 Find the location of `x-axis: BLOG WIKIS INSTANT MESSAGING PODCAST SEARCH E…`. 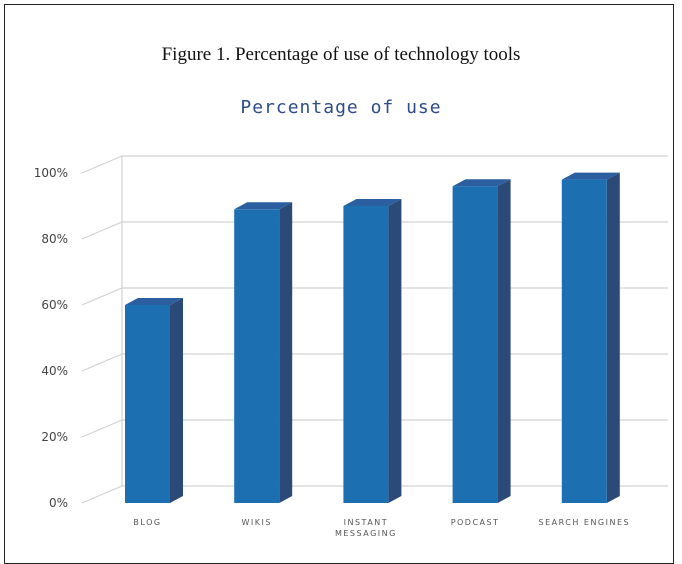

x-axis: BLOG WIKIS INSTANT MESSAGING PODCAST SEARCH E… is located at coordinates (381, 528).